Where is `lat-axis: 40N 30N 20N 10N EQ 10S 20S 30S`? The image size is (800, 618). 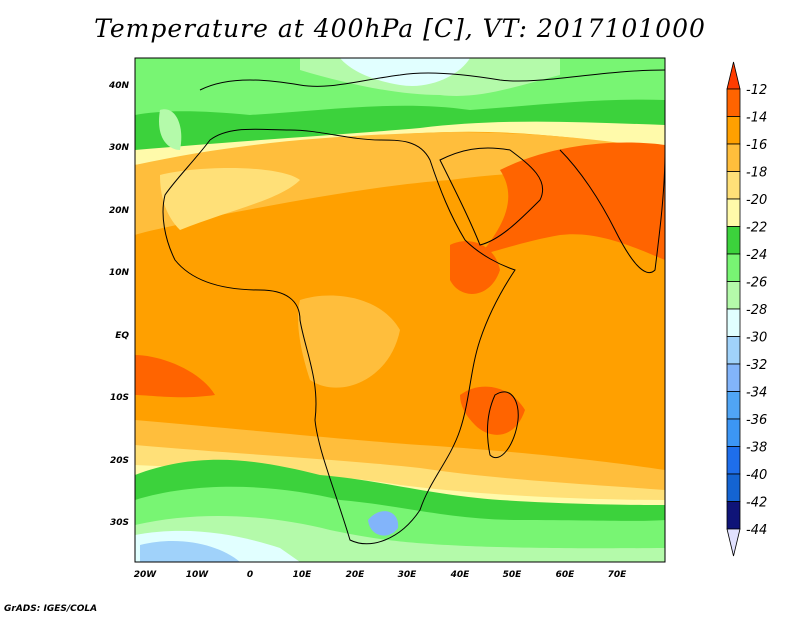
lat-axis: 40N 30N 20N 10N EQ 10S 20S 30S is located at coordinates (119, 304).